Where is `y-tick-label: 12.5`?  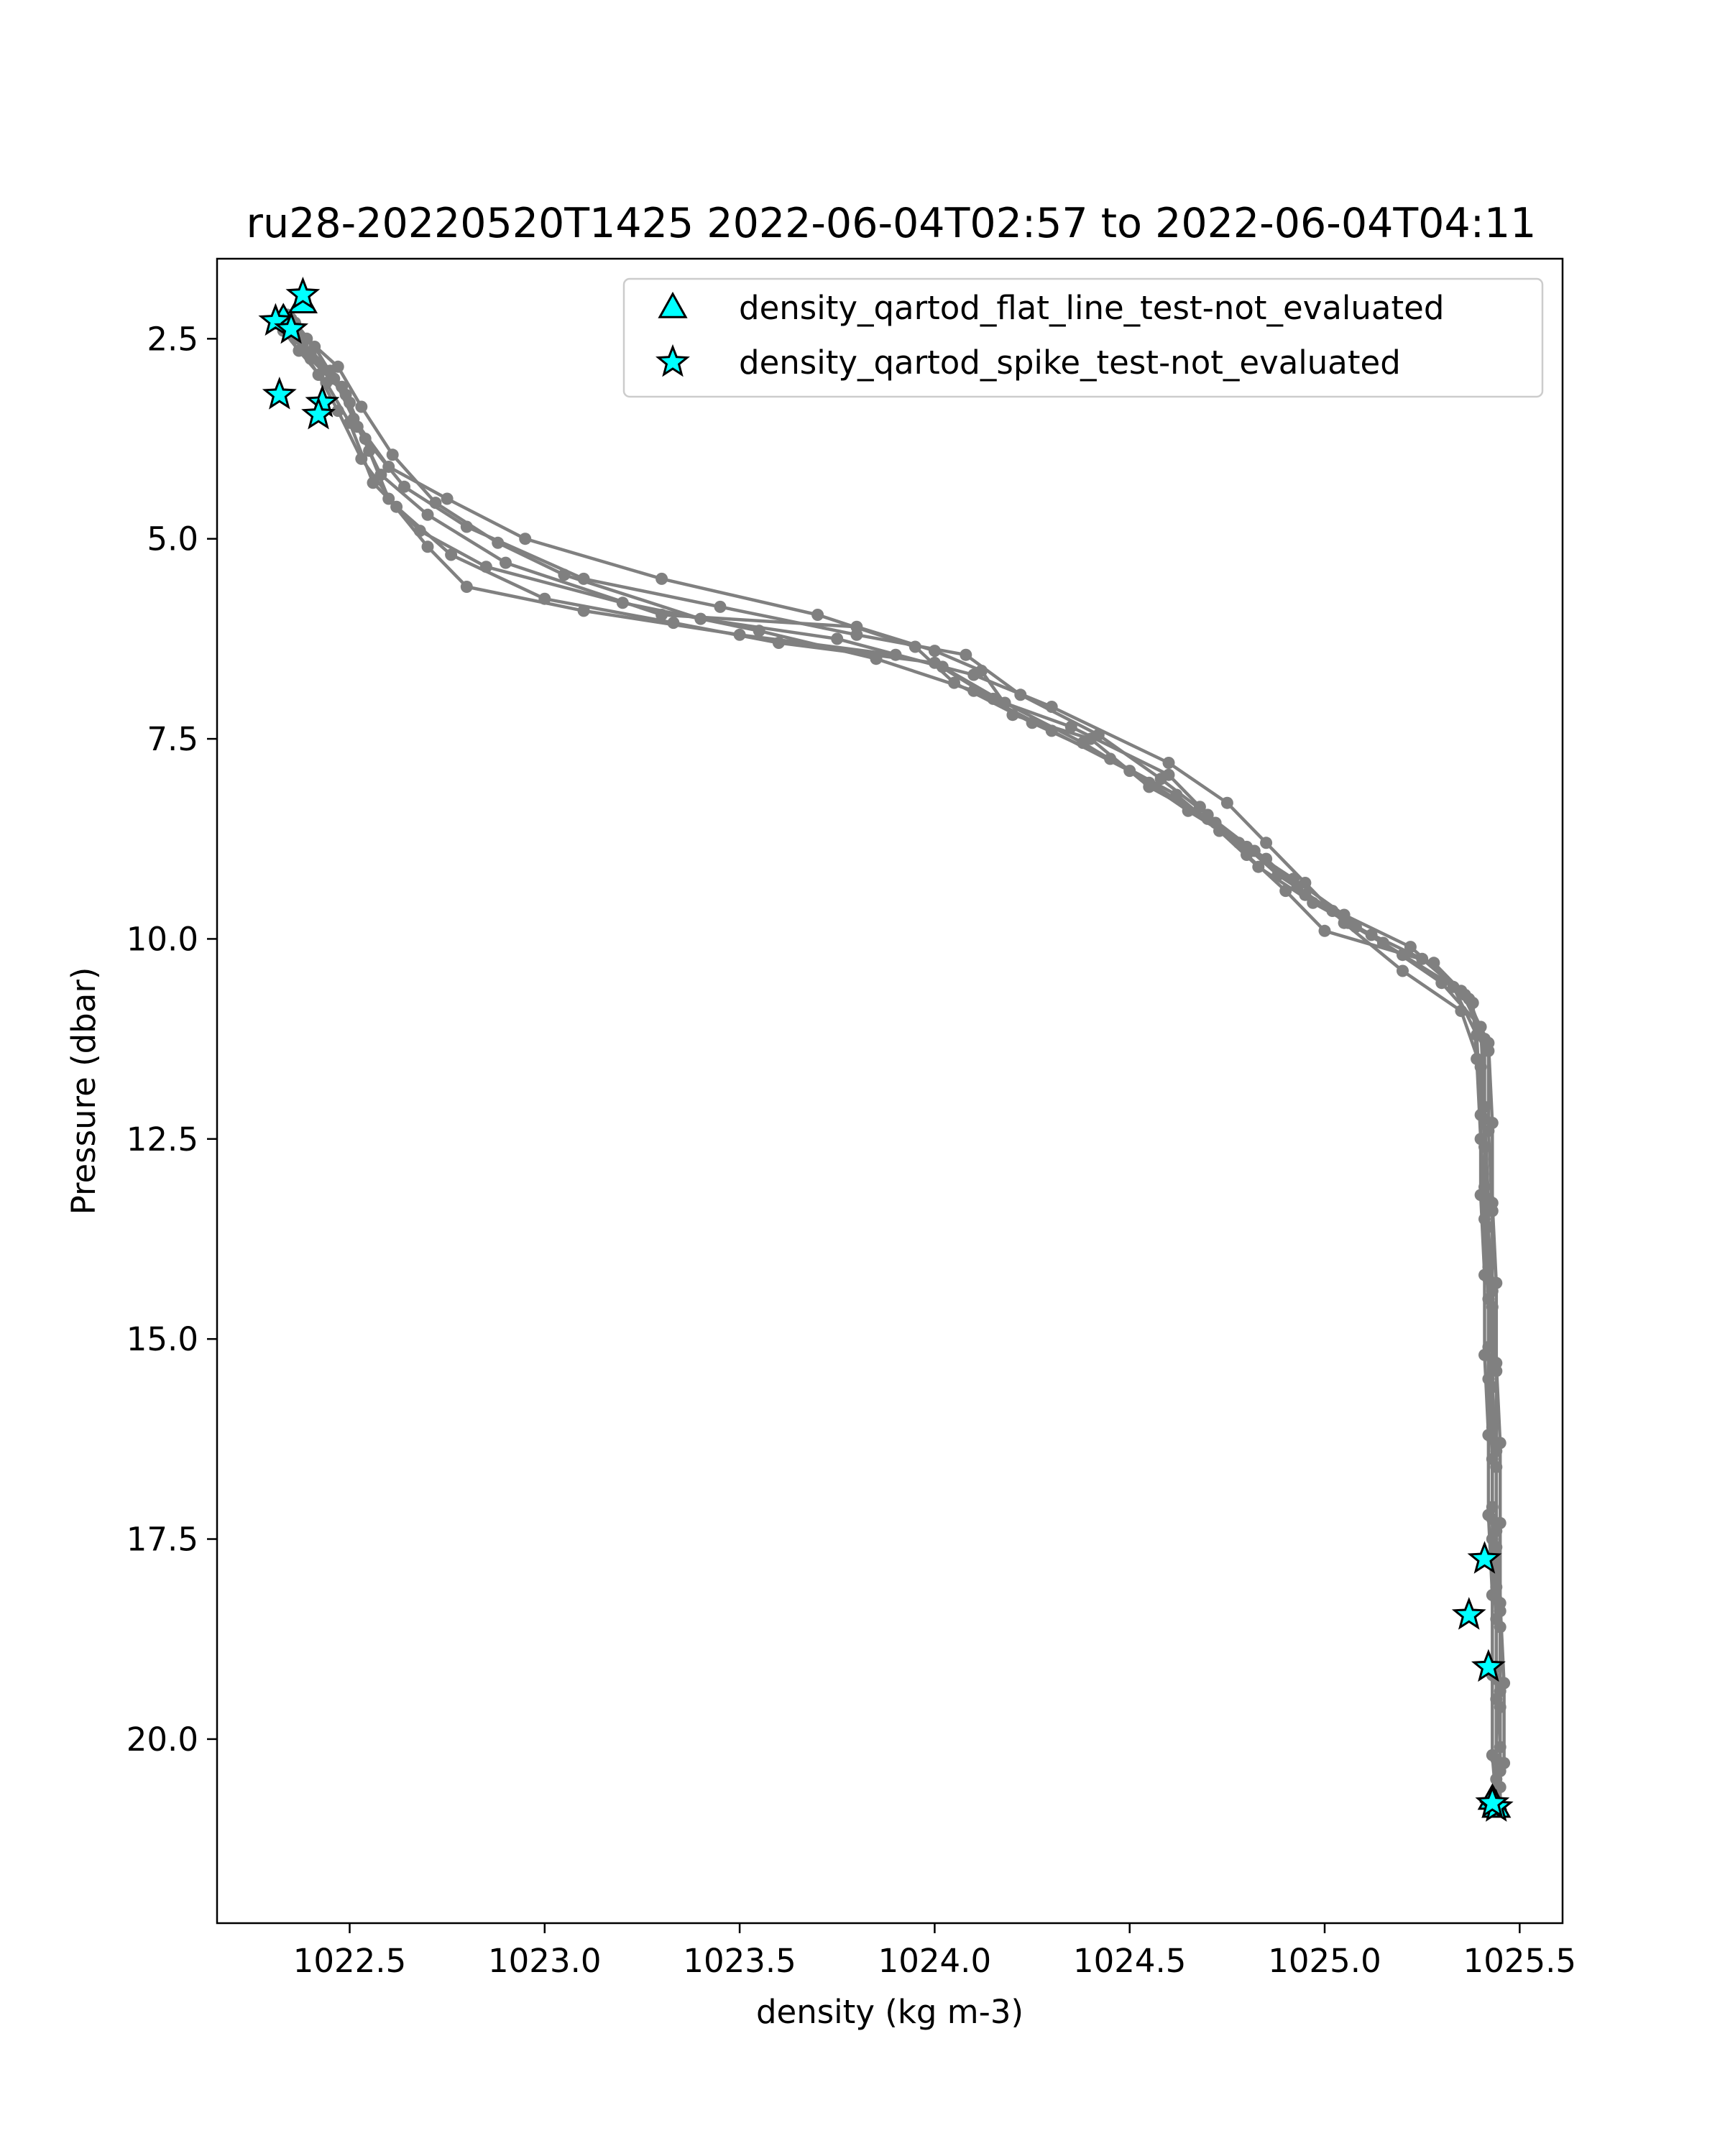 y-tick-label: 12.5 is located at coordinates (162, 1139).